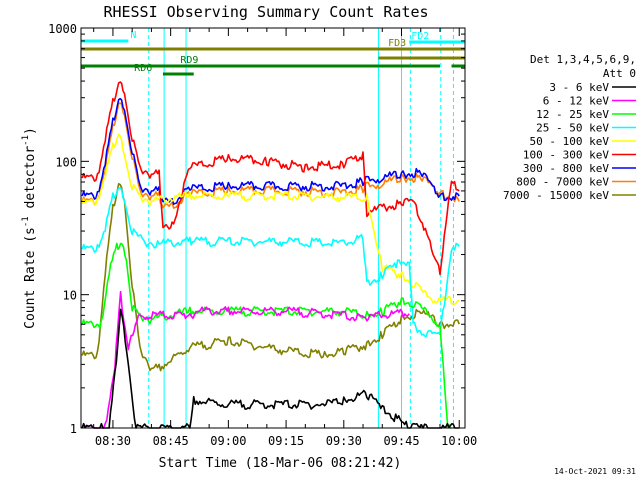 The height and width of the screenshot is (480, 640). What do you see at coordinates (562, 182) in the screenshot?
I see `legend-entry-label: 800 - 7000 keV` at bounding box center [562, 182].